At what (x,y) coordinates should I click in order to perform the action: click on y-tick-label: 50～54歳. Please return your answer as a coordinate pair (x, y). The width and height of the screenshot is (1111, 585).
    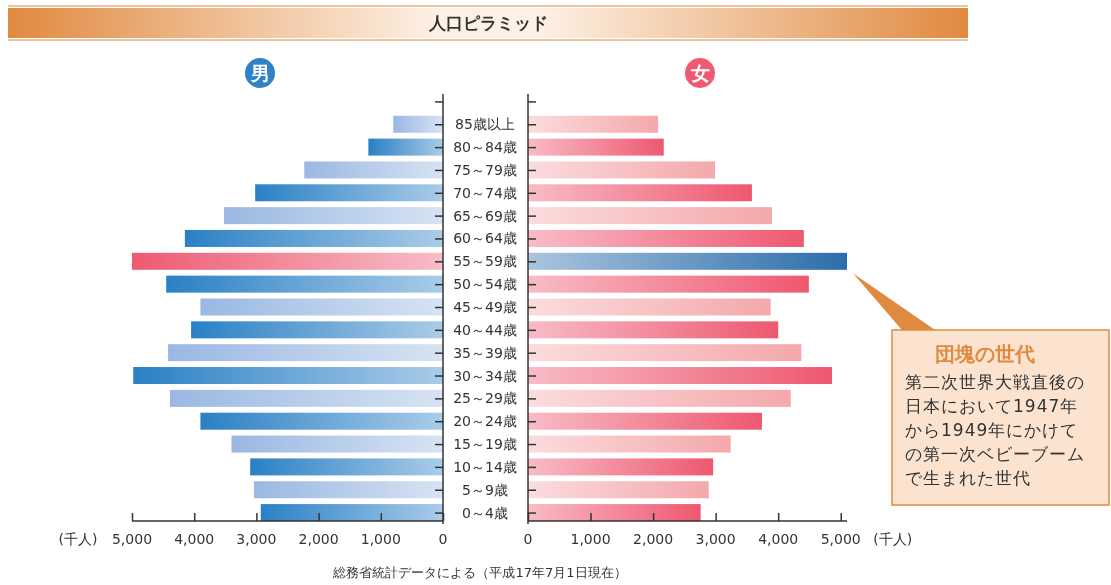
    Looking at the image, I should click on (485, 284).